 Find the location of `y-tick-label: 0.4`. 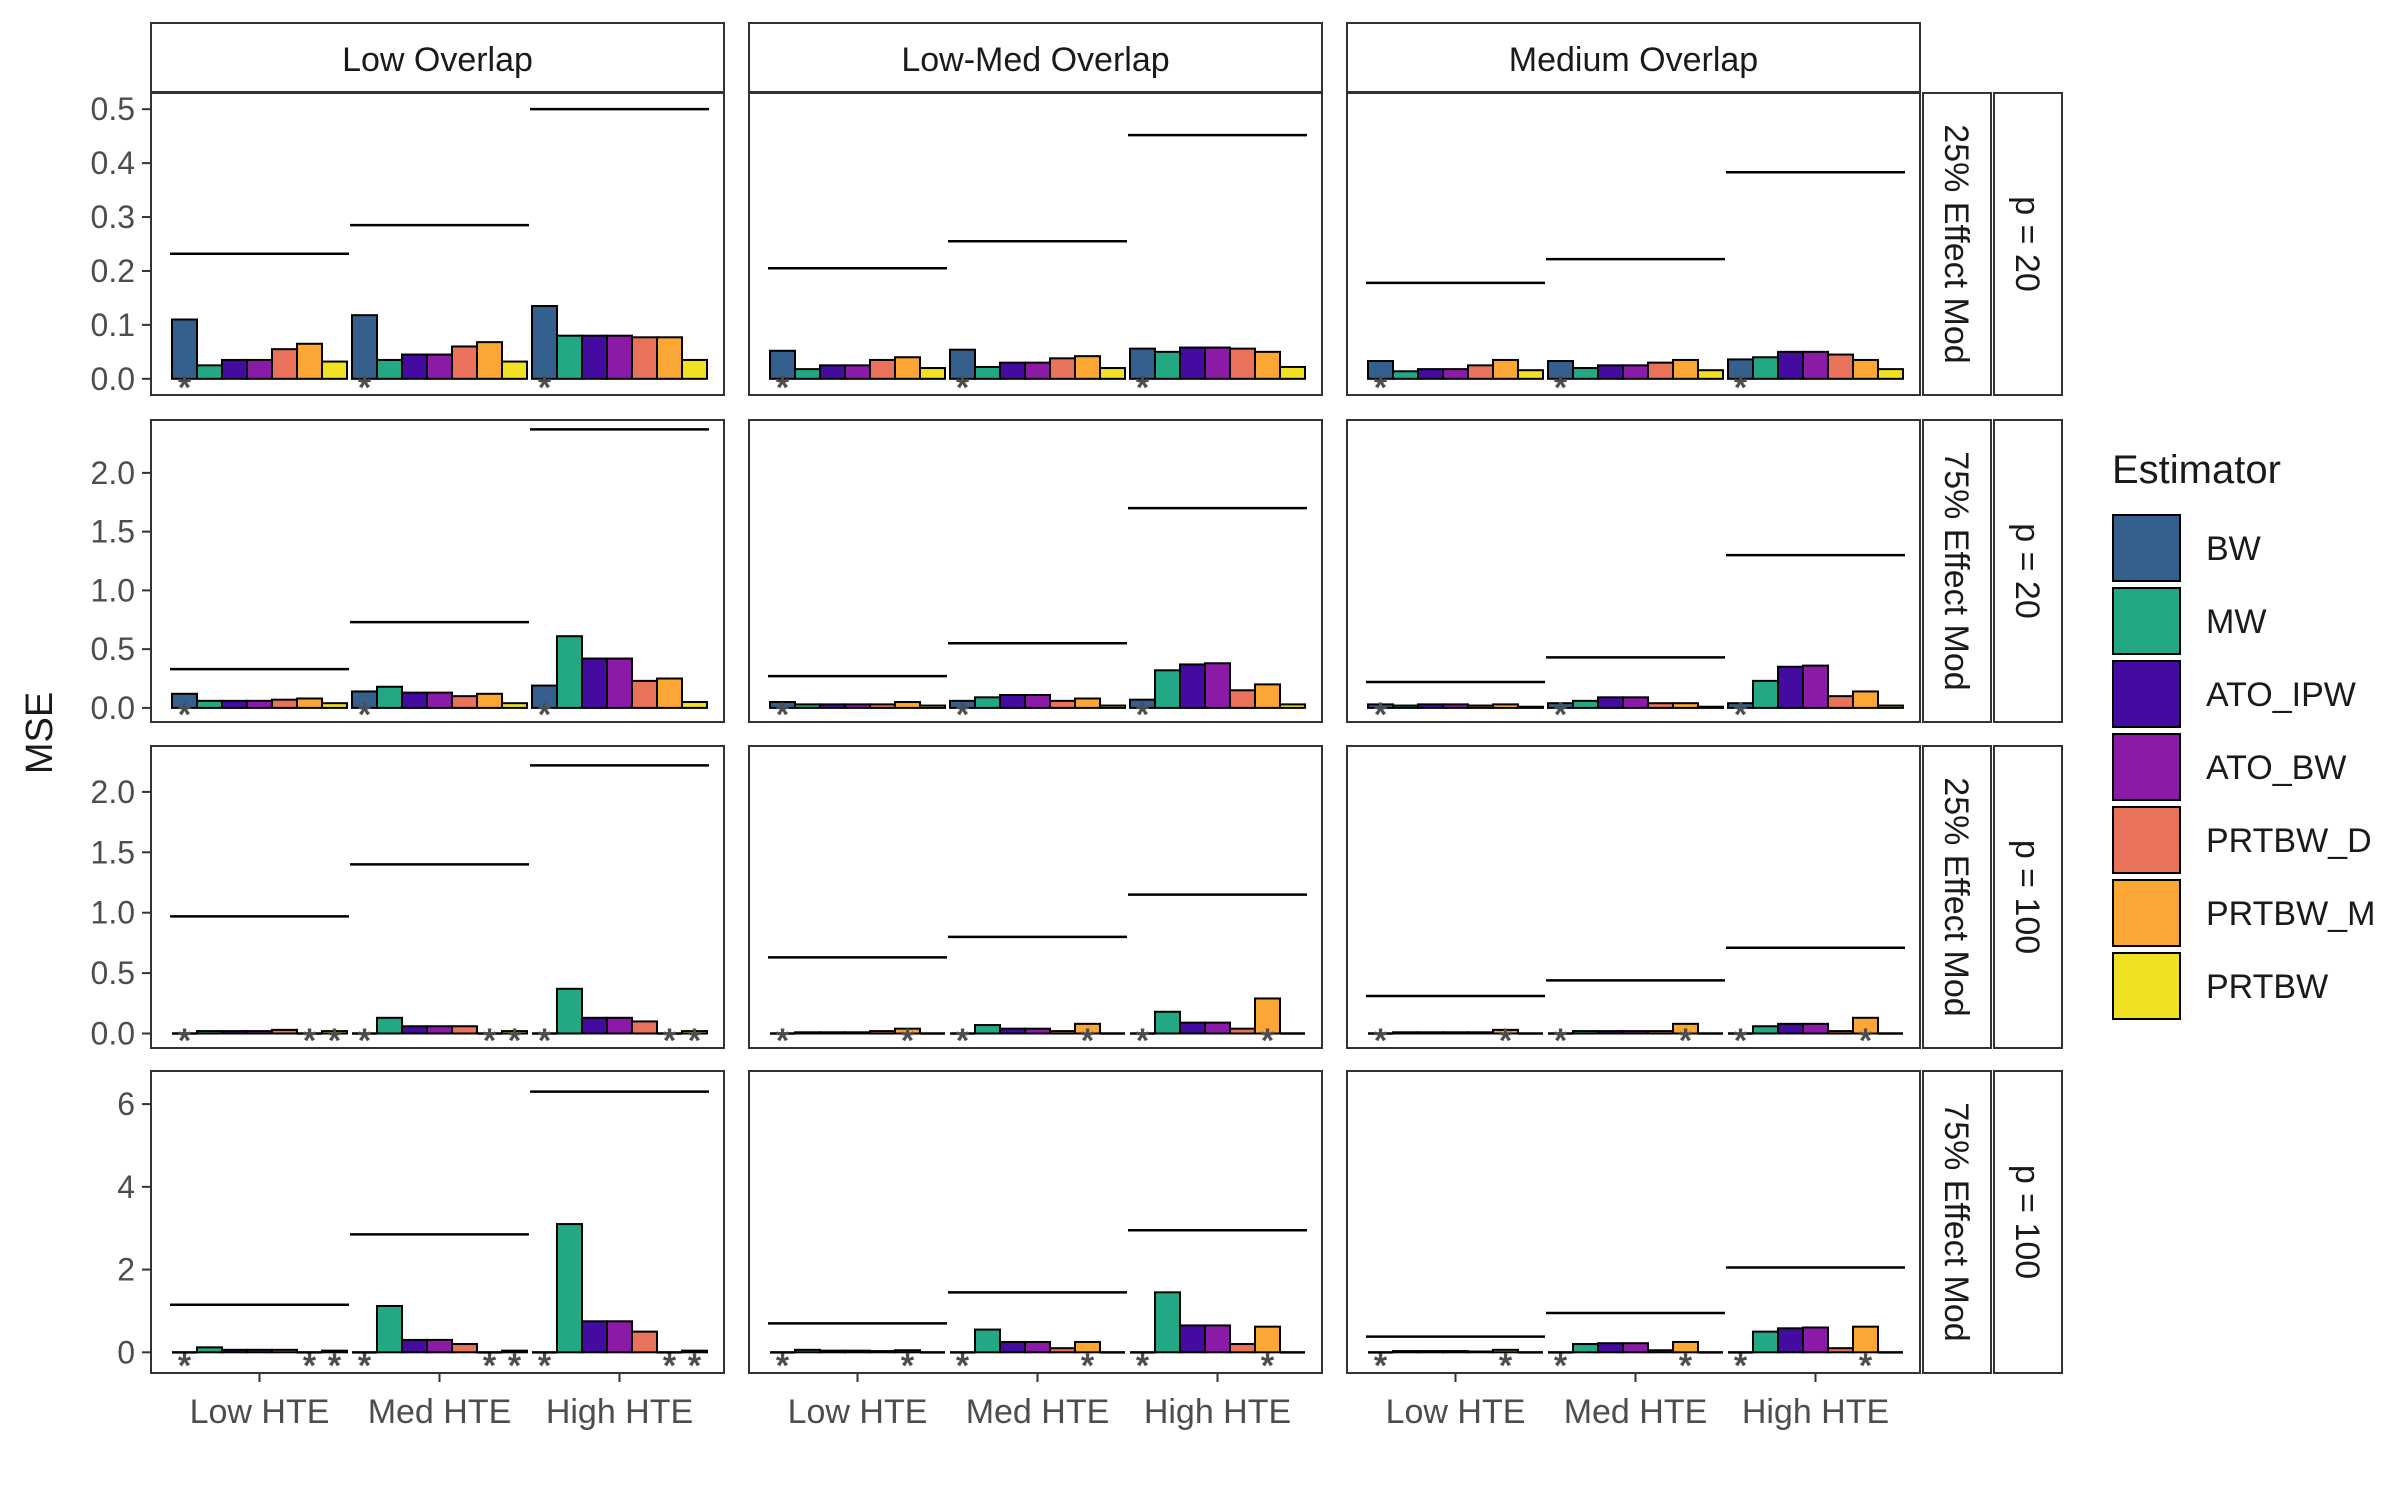

y-tick-label: 0.4 is located at coordinates (113, 163).